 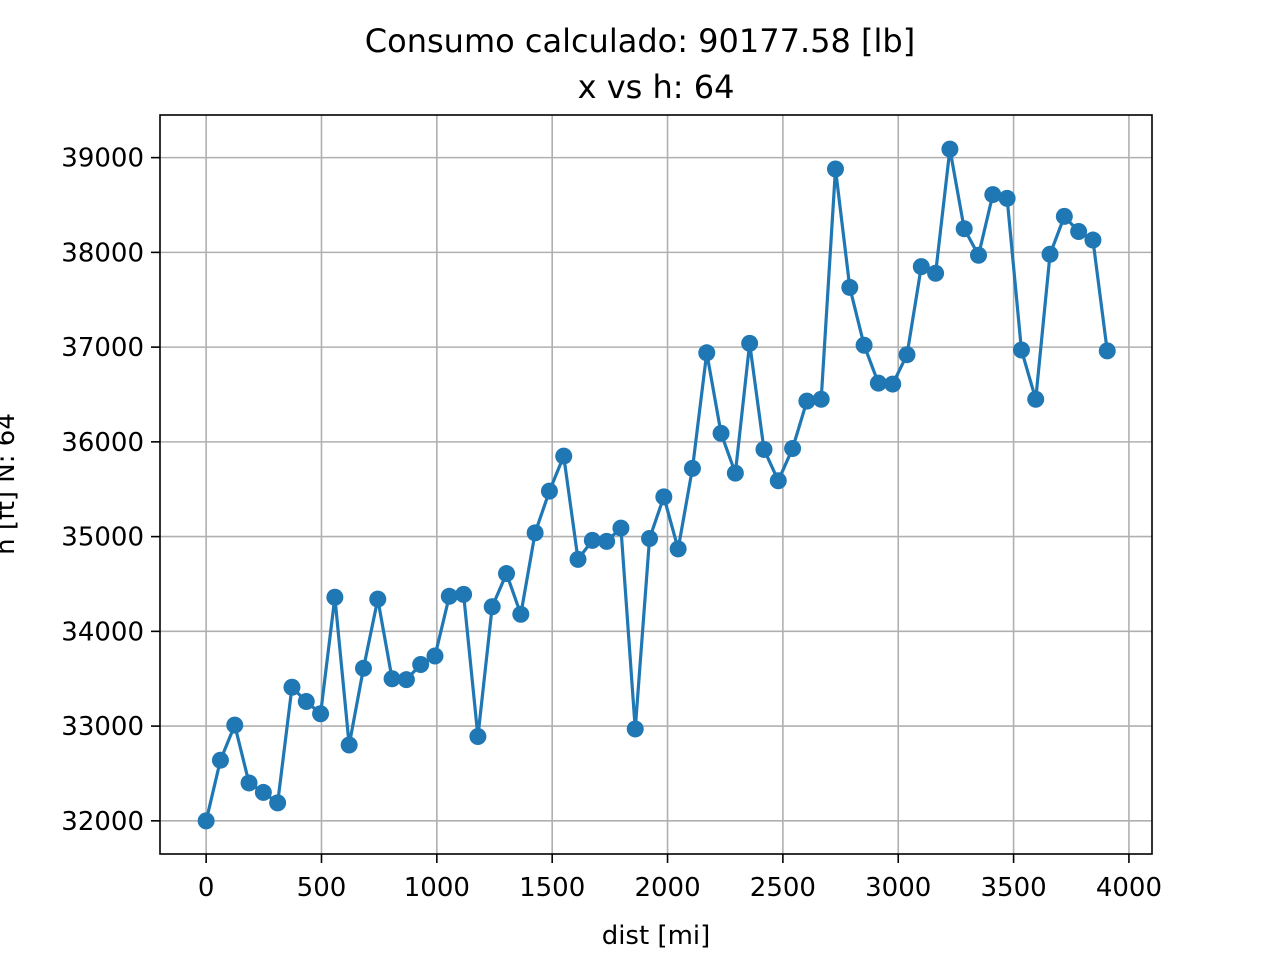 I want to click on chart-title: Consumo calculado: 90177.58 [lb], so click(x=640, y=41).